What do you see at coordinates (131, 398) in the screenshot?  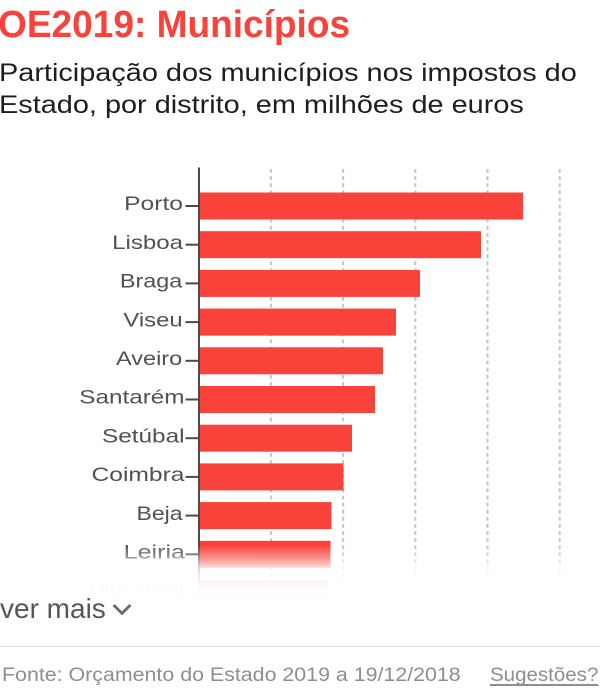 I see `svg-text: Santarém` at bounding box center [131, 398].